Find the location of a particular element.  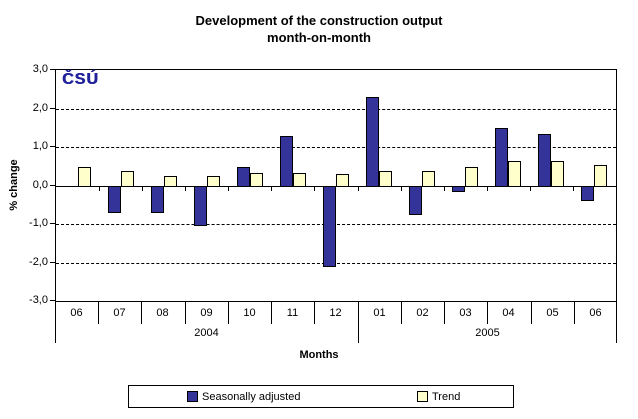

y-axis-title: % change is located at coordinates (14, 185).